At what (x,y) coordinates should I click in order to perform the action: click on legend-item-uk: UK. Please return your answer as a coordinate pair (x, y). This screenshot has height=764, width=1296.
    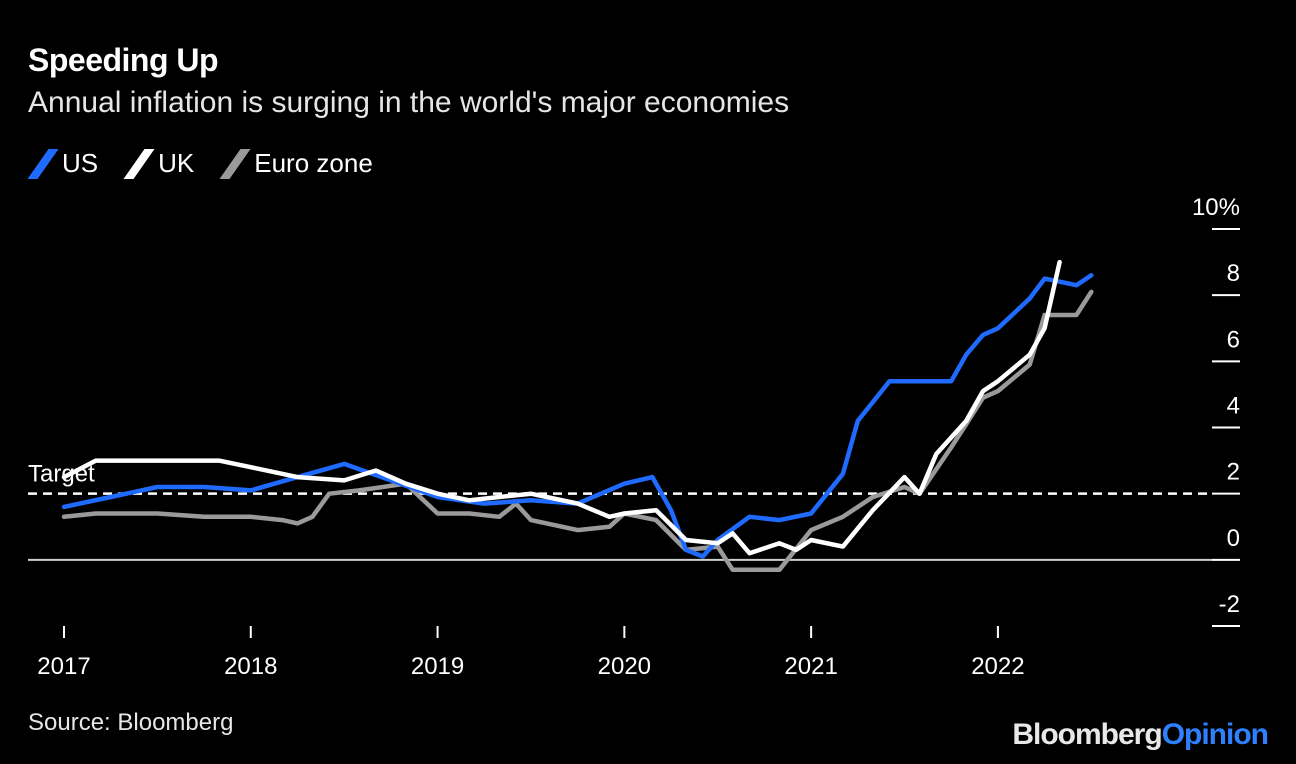
    Looking at the image, I should click on (159, 163).